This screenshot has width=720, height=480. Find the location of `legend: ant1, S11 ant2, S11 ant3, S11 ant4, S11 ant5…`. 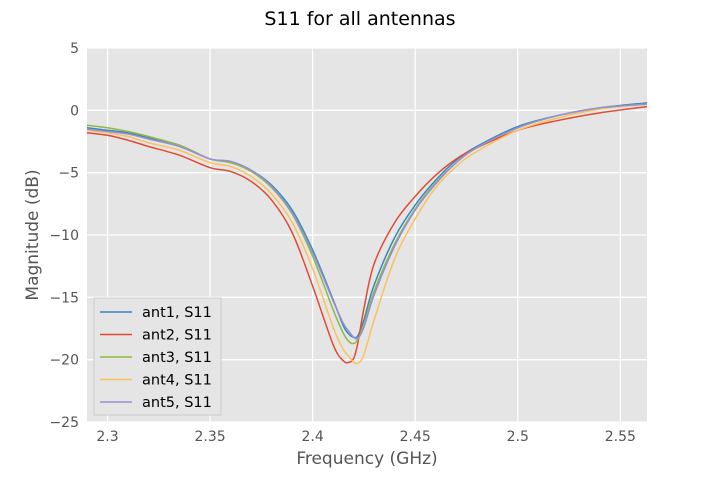

legend: ant1, S11 ant2, S11 ant3, S11 ant4, S11 ant5… is located at coordinates (157, 356).